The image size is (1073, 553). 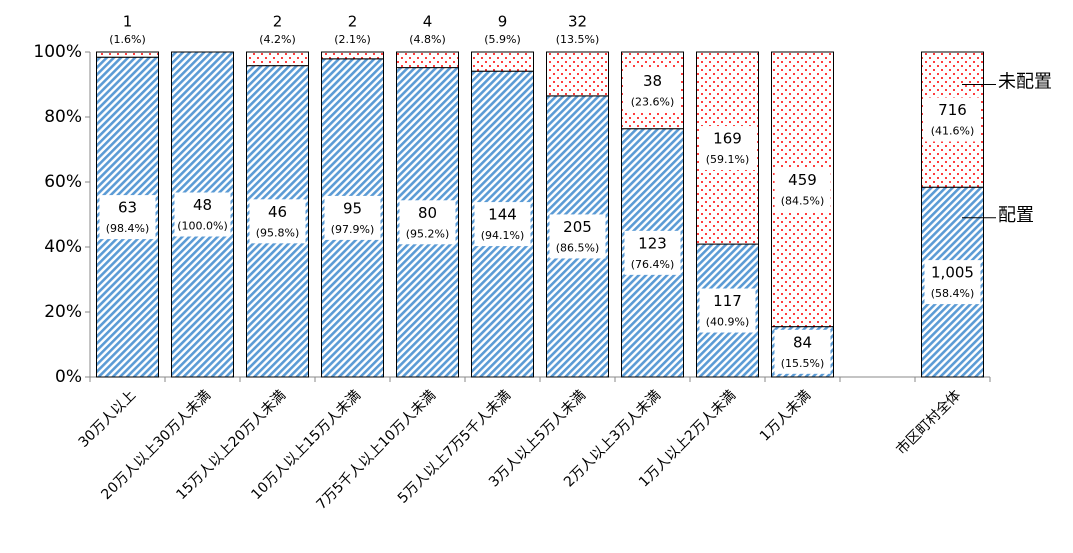 I want to click on y-tick-label: 100%, so click(x=57, y=52).